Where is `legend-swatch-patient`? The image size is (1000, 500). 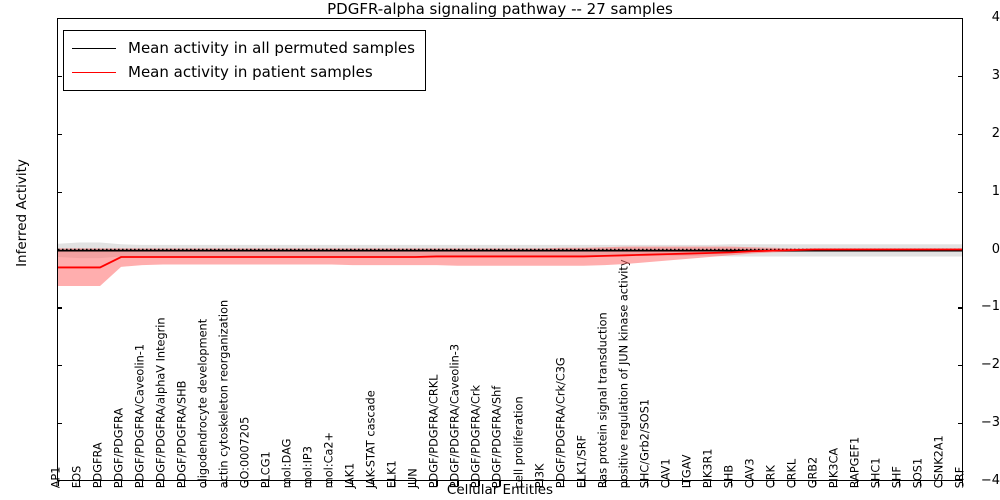 legend-swatch-patient is located at coordinates (94, 72).